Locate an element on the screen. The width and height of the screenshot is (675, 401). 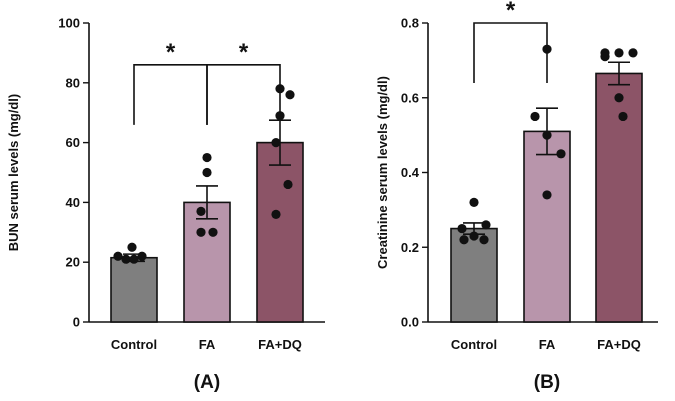
y-tick-label: 0.6 is located at coordinates (410, 97).